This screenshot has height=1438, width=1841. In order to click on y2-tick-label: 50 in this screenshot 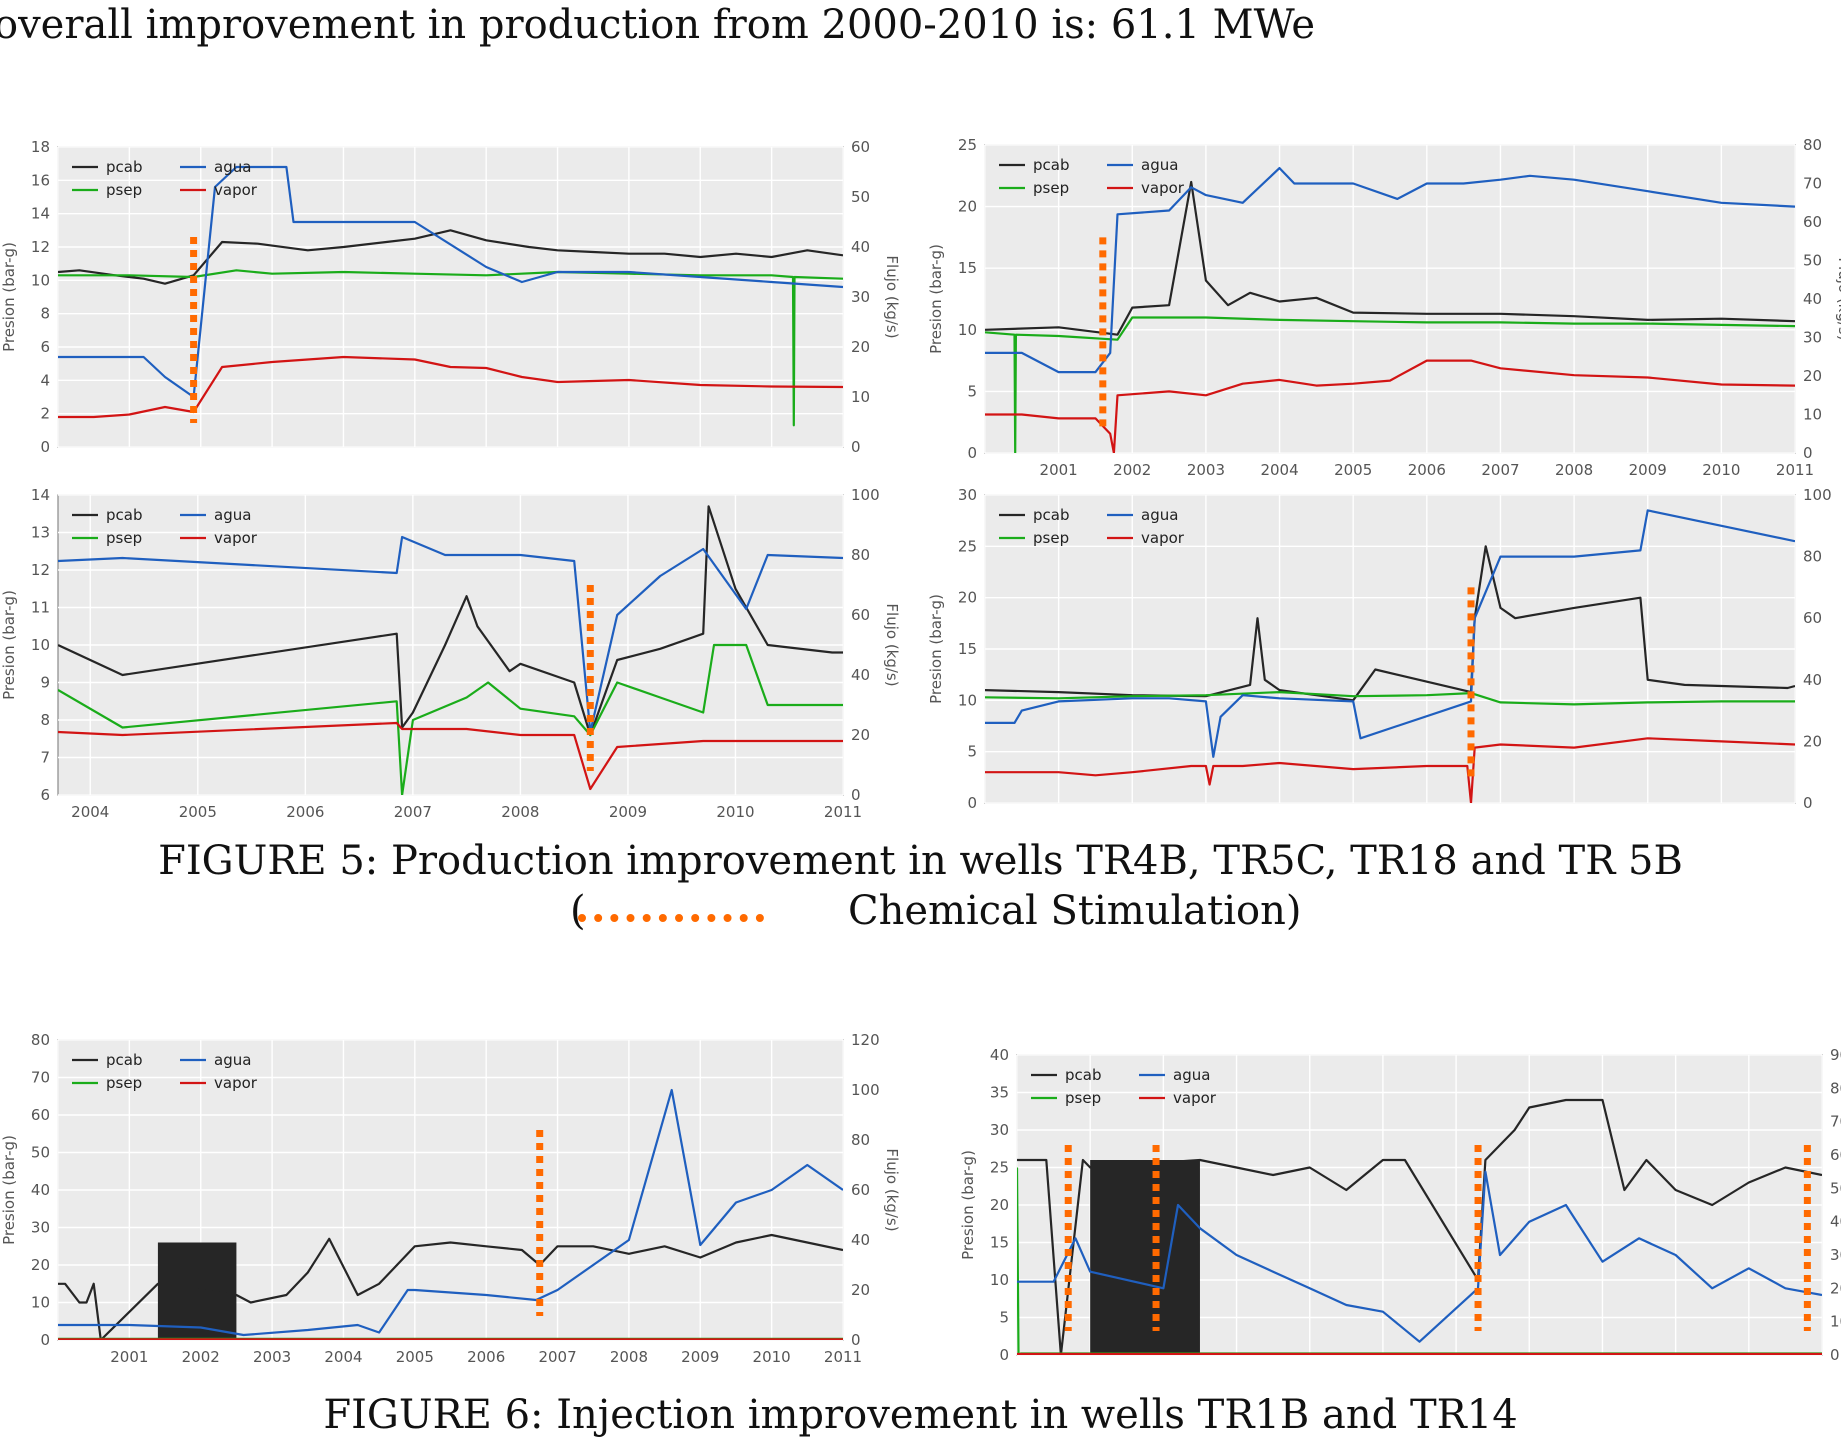, I will do `click(860, 197)`.